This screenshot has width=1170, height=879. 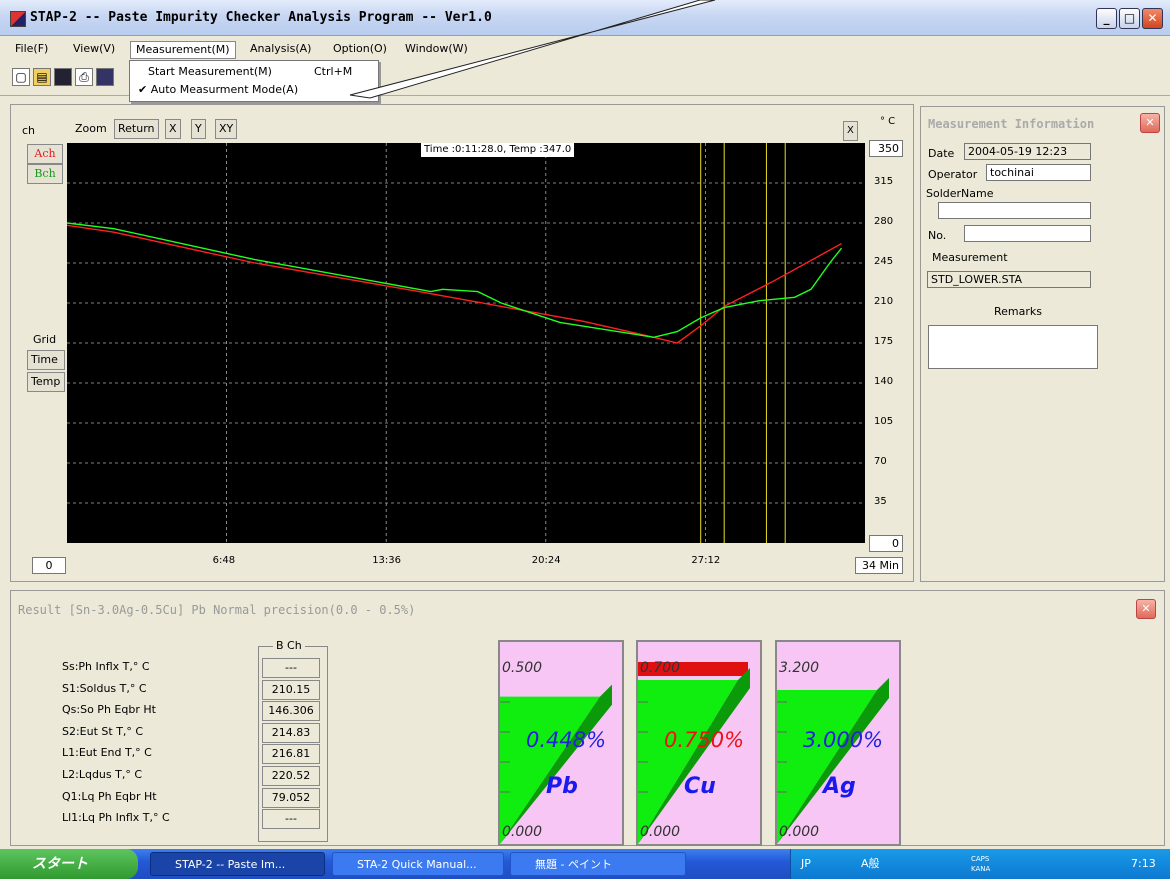 What do you see at coordinates (699, 743) in the screenshot?
I see `gauge-cu: 0.700 0.000 0.750% Cu` at bounding box center [699, 743].